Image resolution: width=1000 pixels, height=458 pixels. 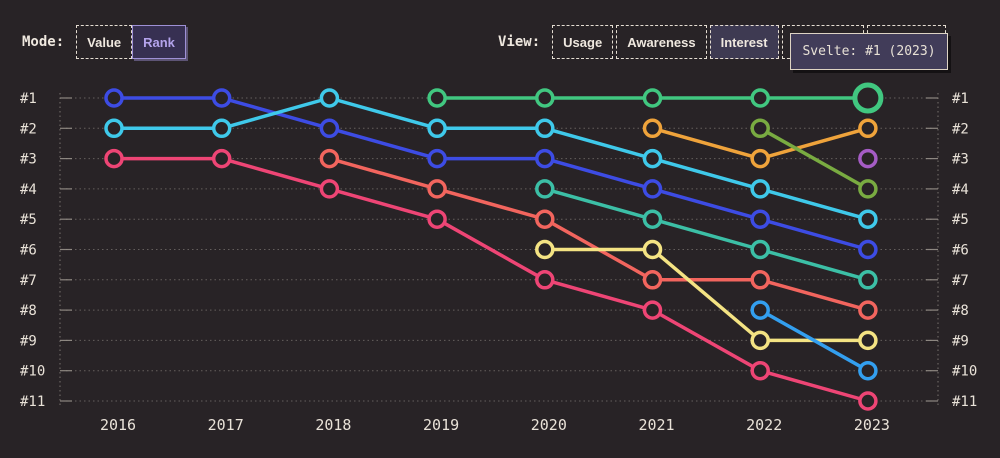 I want to click on view-tab-usage: Usage, so click(x=583, y=42).